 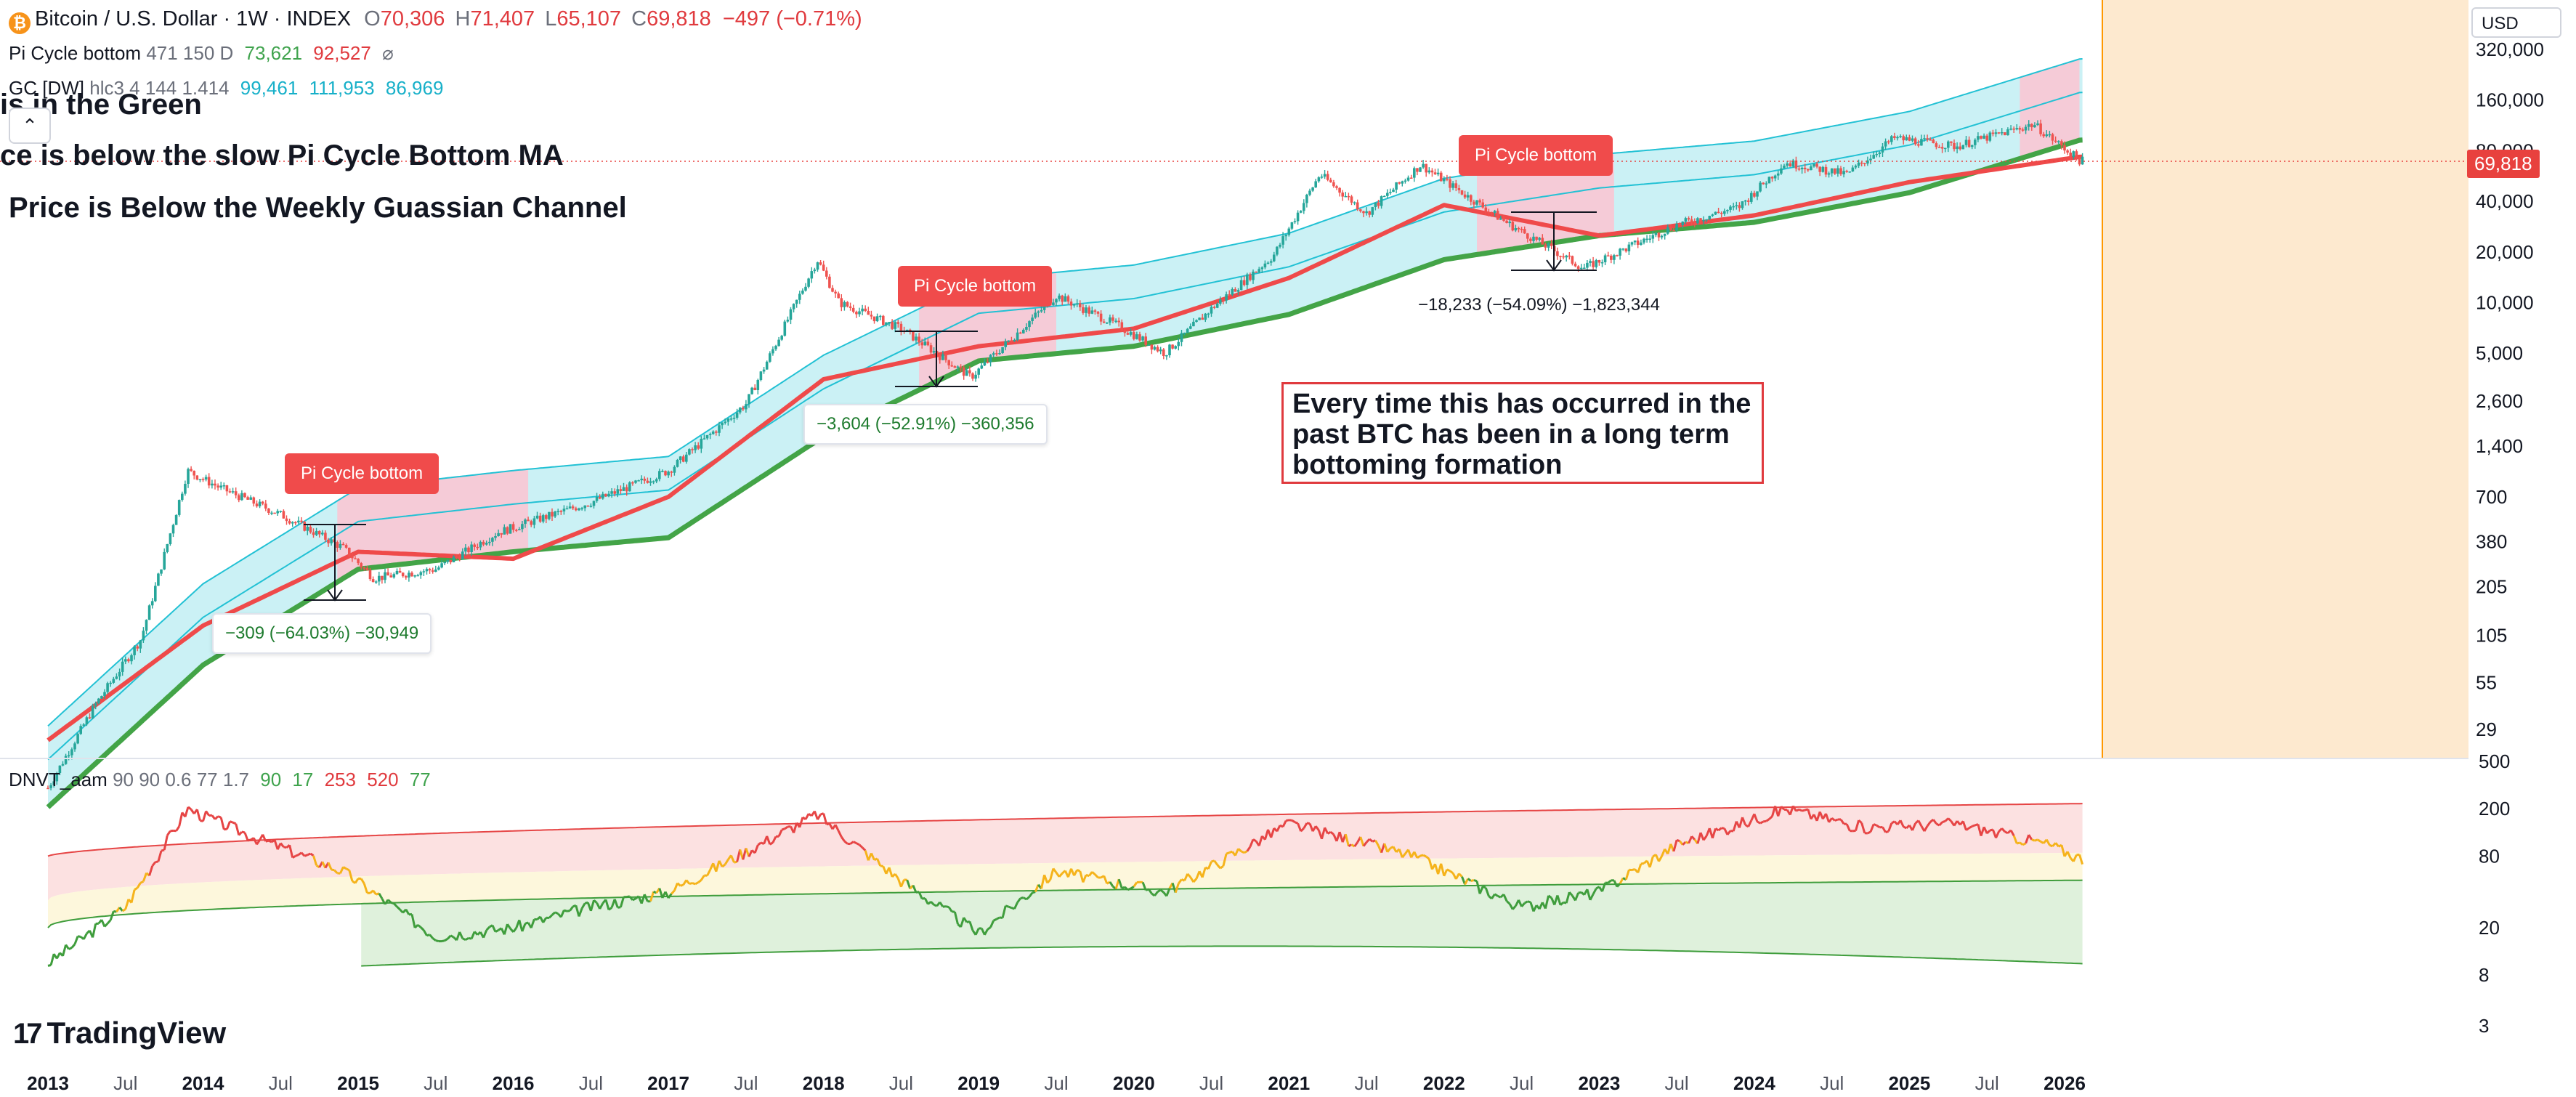 What do you see at coordinates (322, 633) in the screenshot?
I see `measure-label-1: −309 (−64.03%) −30,949` at bounding box center [322, 633].